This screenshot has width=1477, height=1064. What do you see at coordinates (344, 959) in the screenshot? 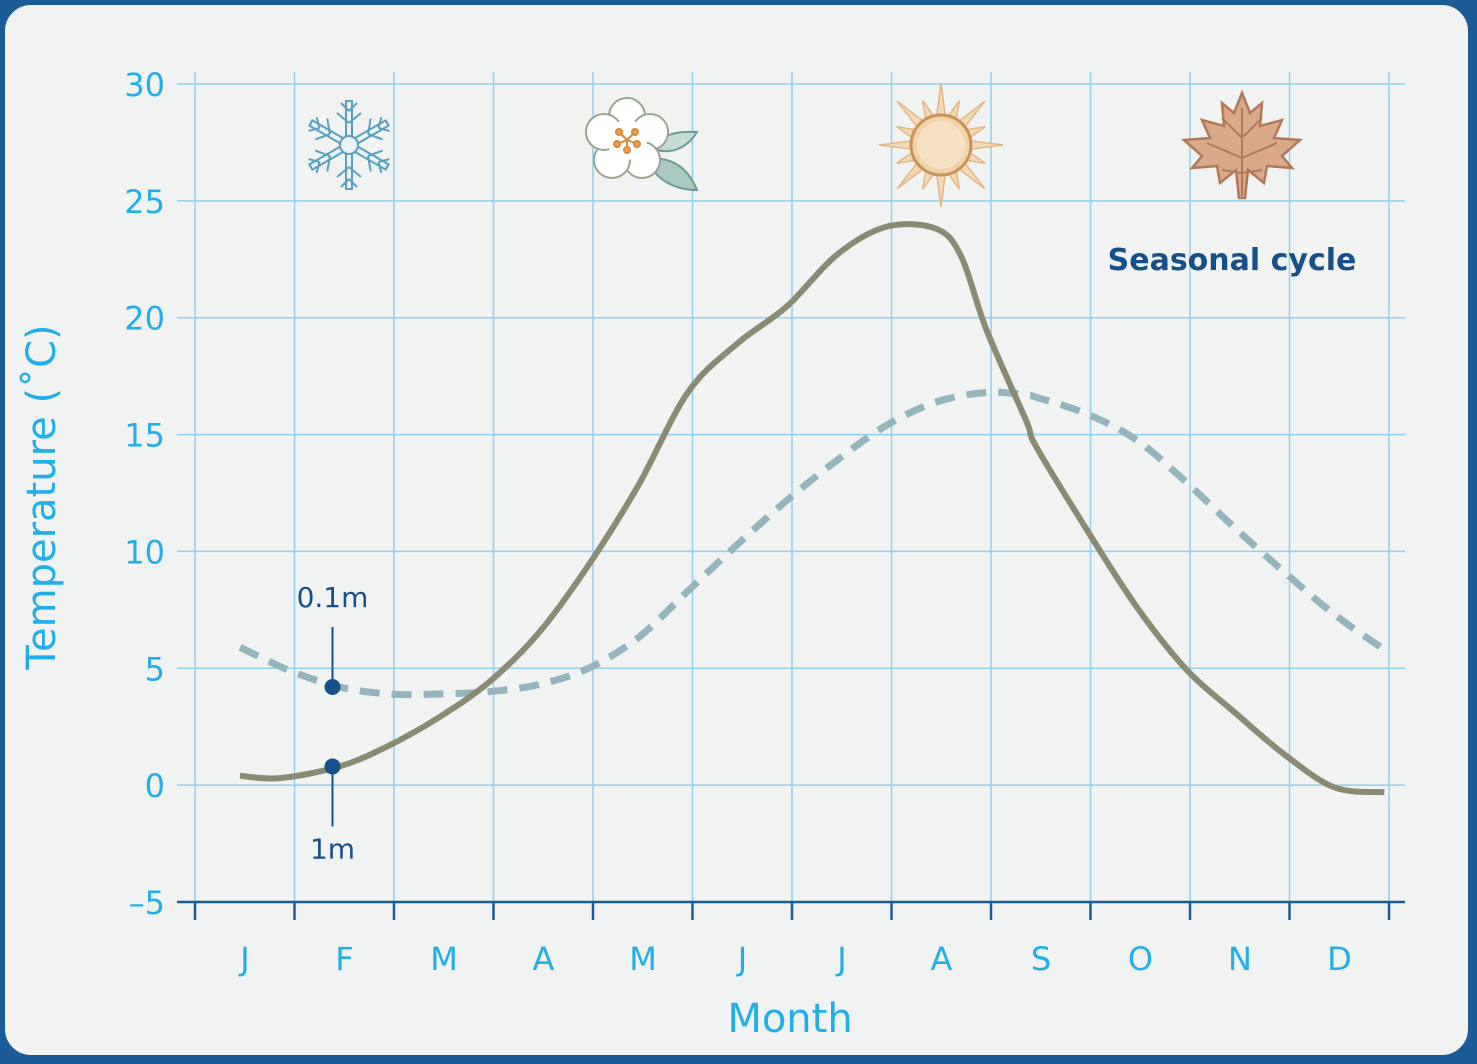
I see `x-tick-label: F` at bounding box center [344, 959].